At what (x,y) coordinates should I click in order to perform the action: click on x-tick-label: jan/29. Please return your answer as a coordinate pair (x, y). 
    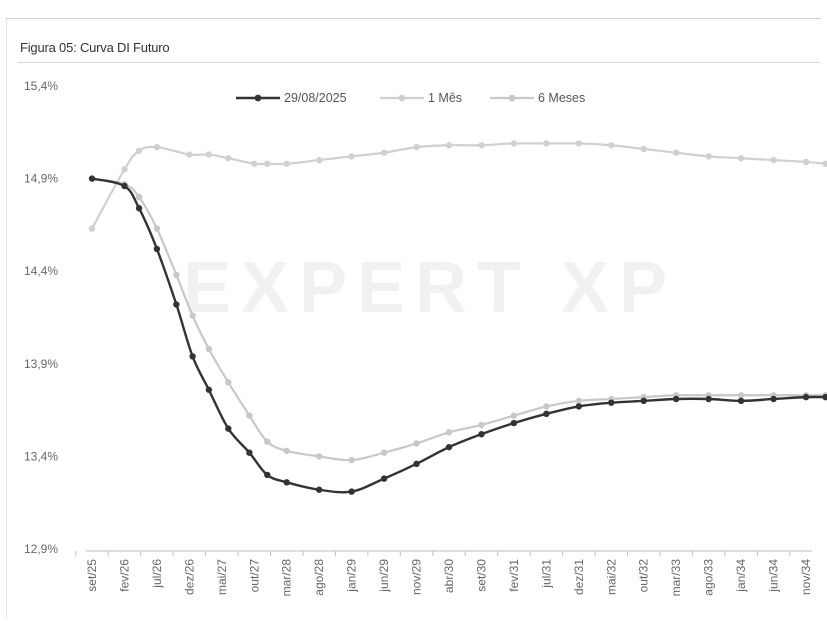
    Looking at the image, I should click on (352, 576).